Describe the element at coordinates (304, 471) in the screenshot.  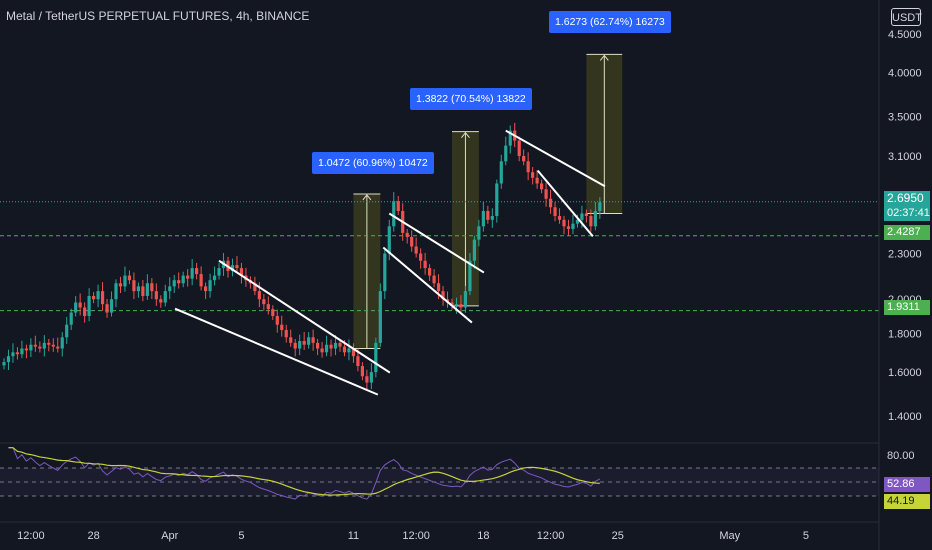
I see `rsi-ma-line` at that location.